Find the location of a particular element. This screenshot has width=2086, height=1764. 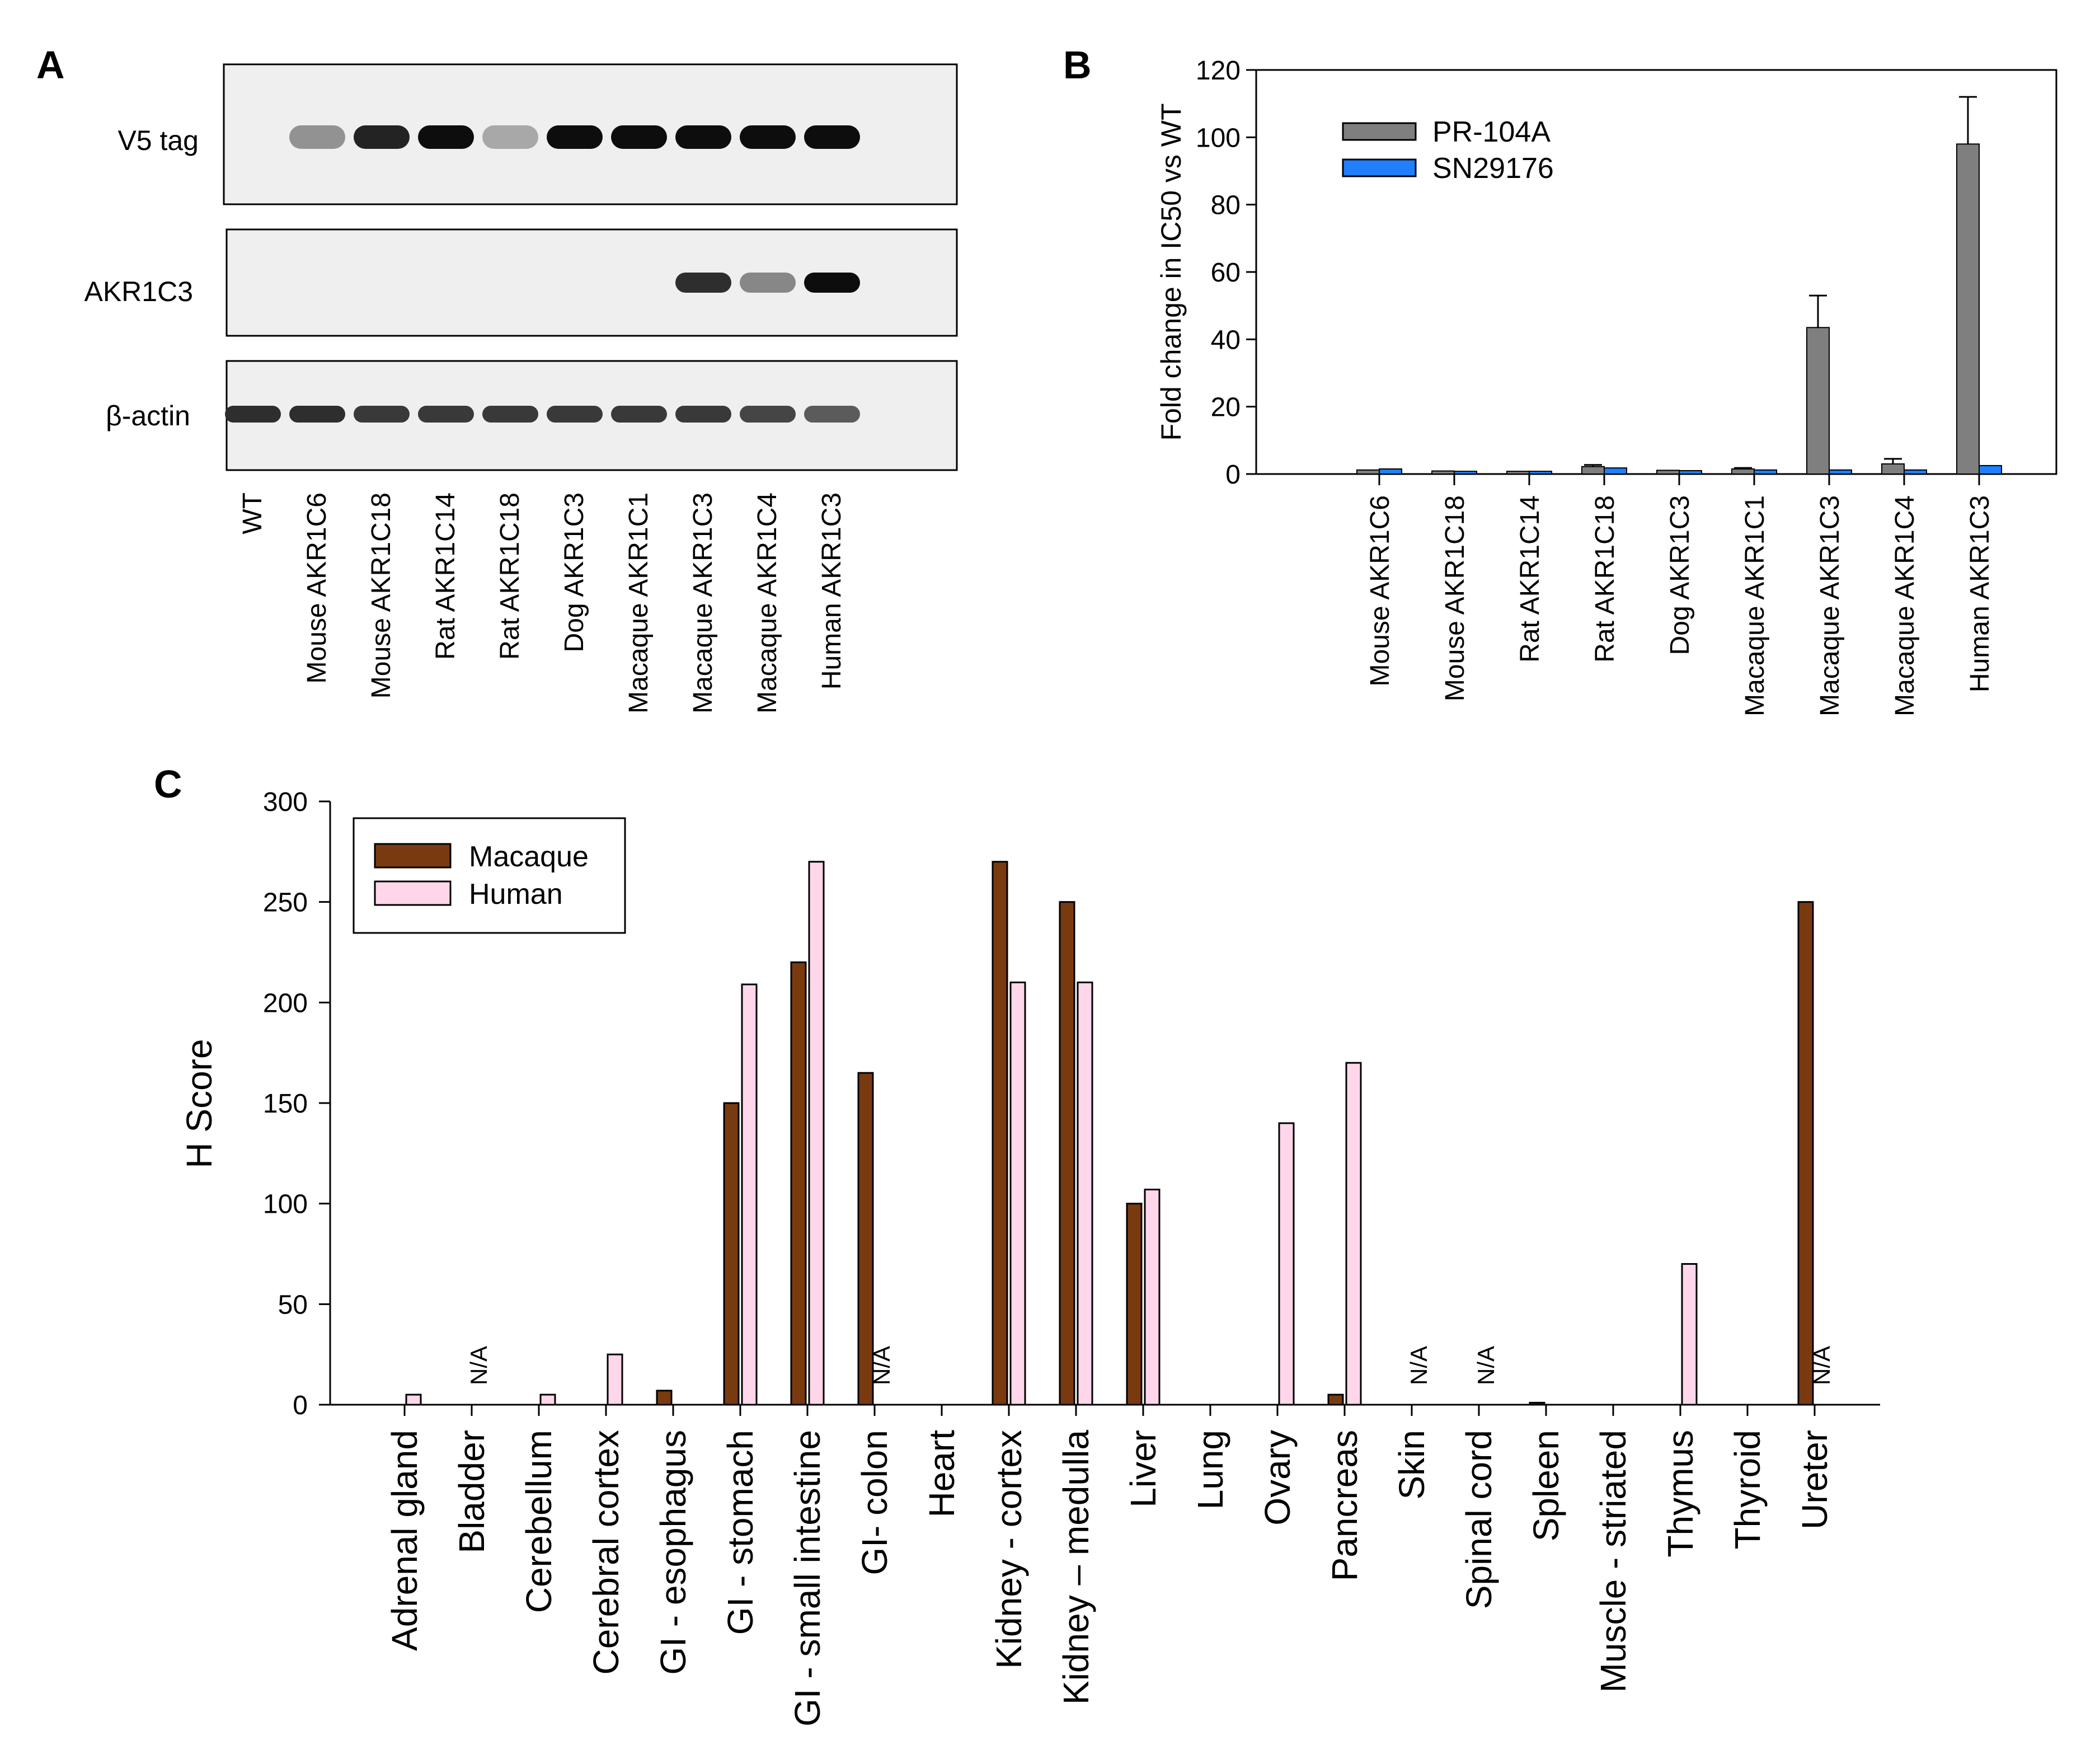

bar-macaque-liver is located at coordinates (1134, 1305).